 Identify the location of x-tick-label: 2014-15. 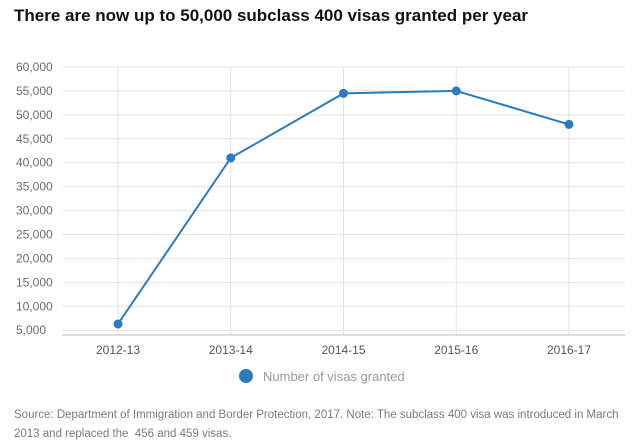
(343, 350).